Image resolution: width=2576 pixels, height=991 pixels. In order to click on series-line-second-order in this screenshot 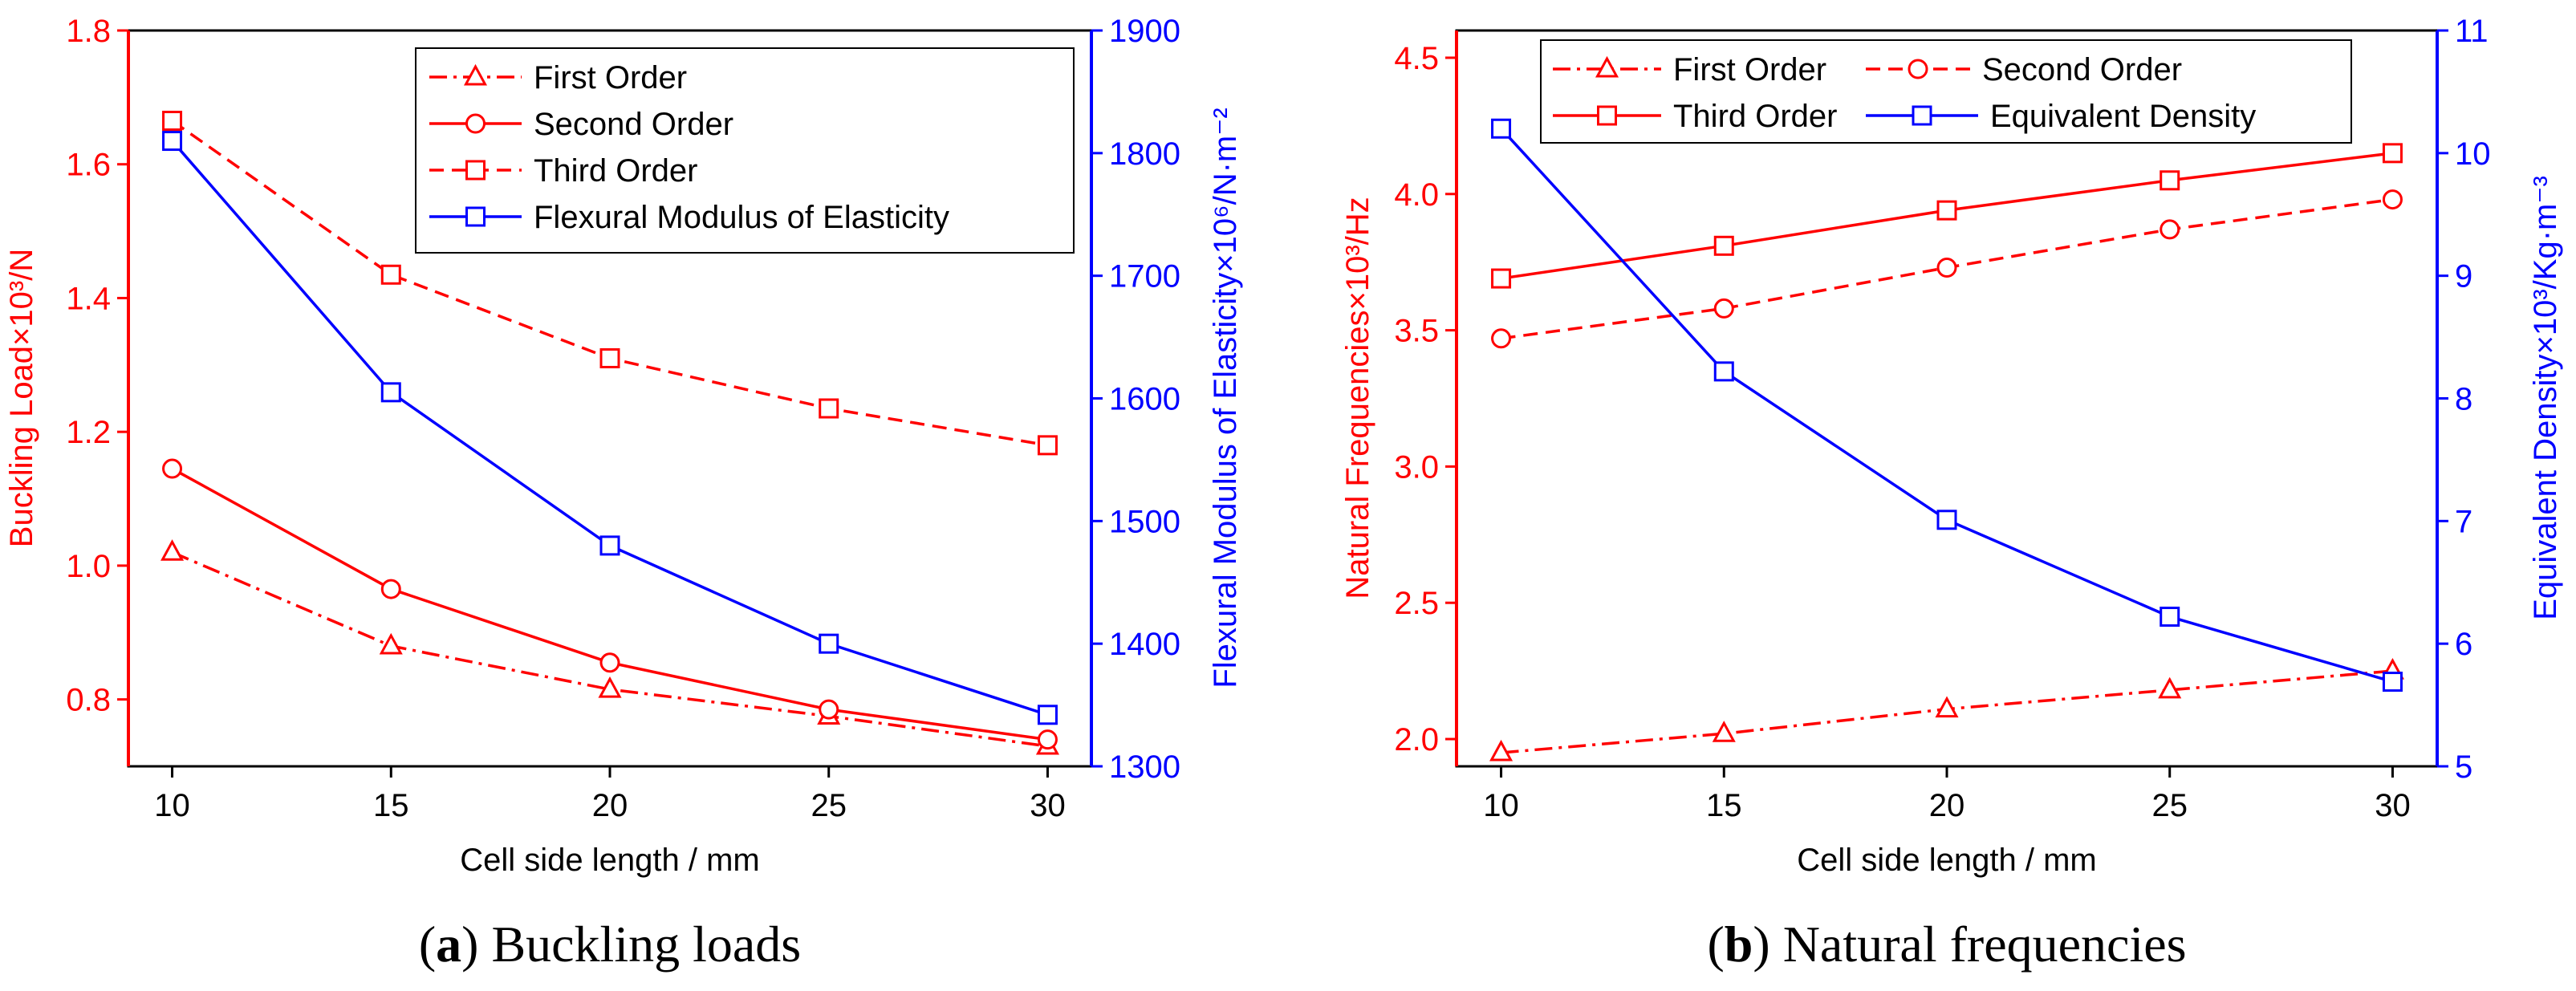, I will do `click(609, 604)`.